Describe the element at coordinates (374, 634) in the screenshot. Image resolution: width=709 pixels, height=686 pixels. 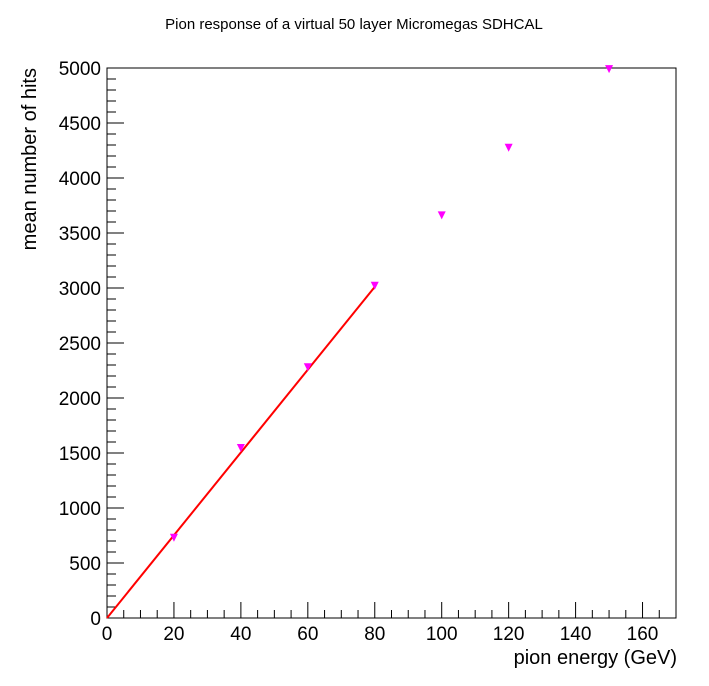
I see `x-tick-label: 80` at that location.